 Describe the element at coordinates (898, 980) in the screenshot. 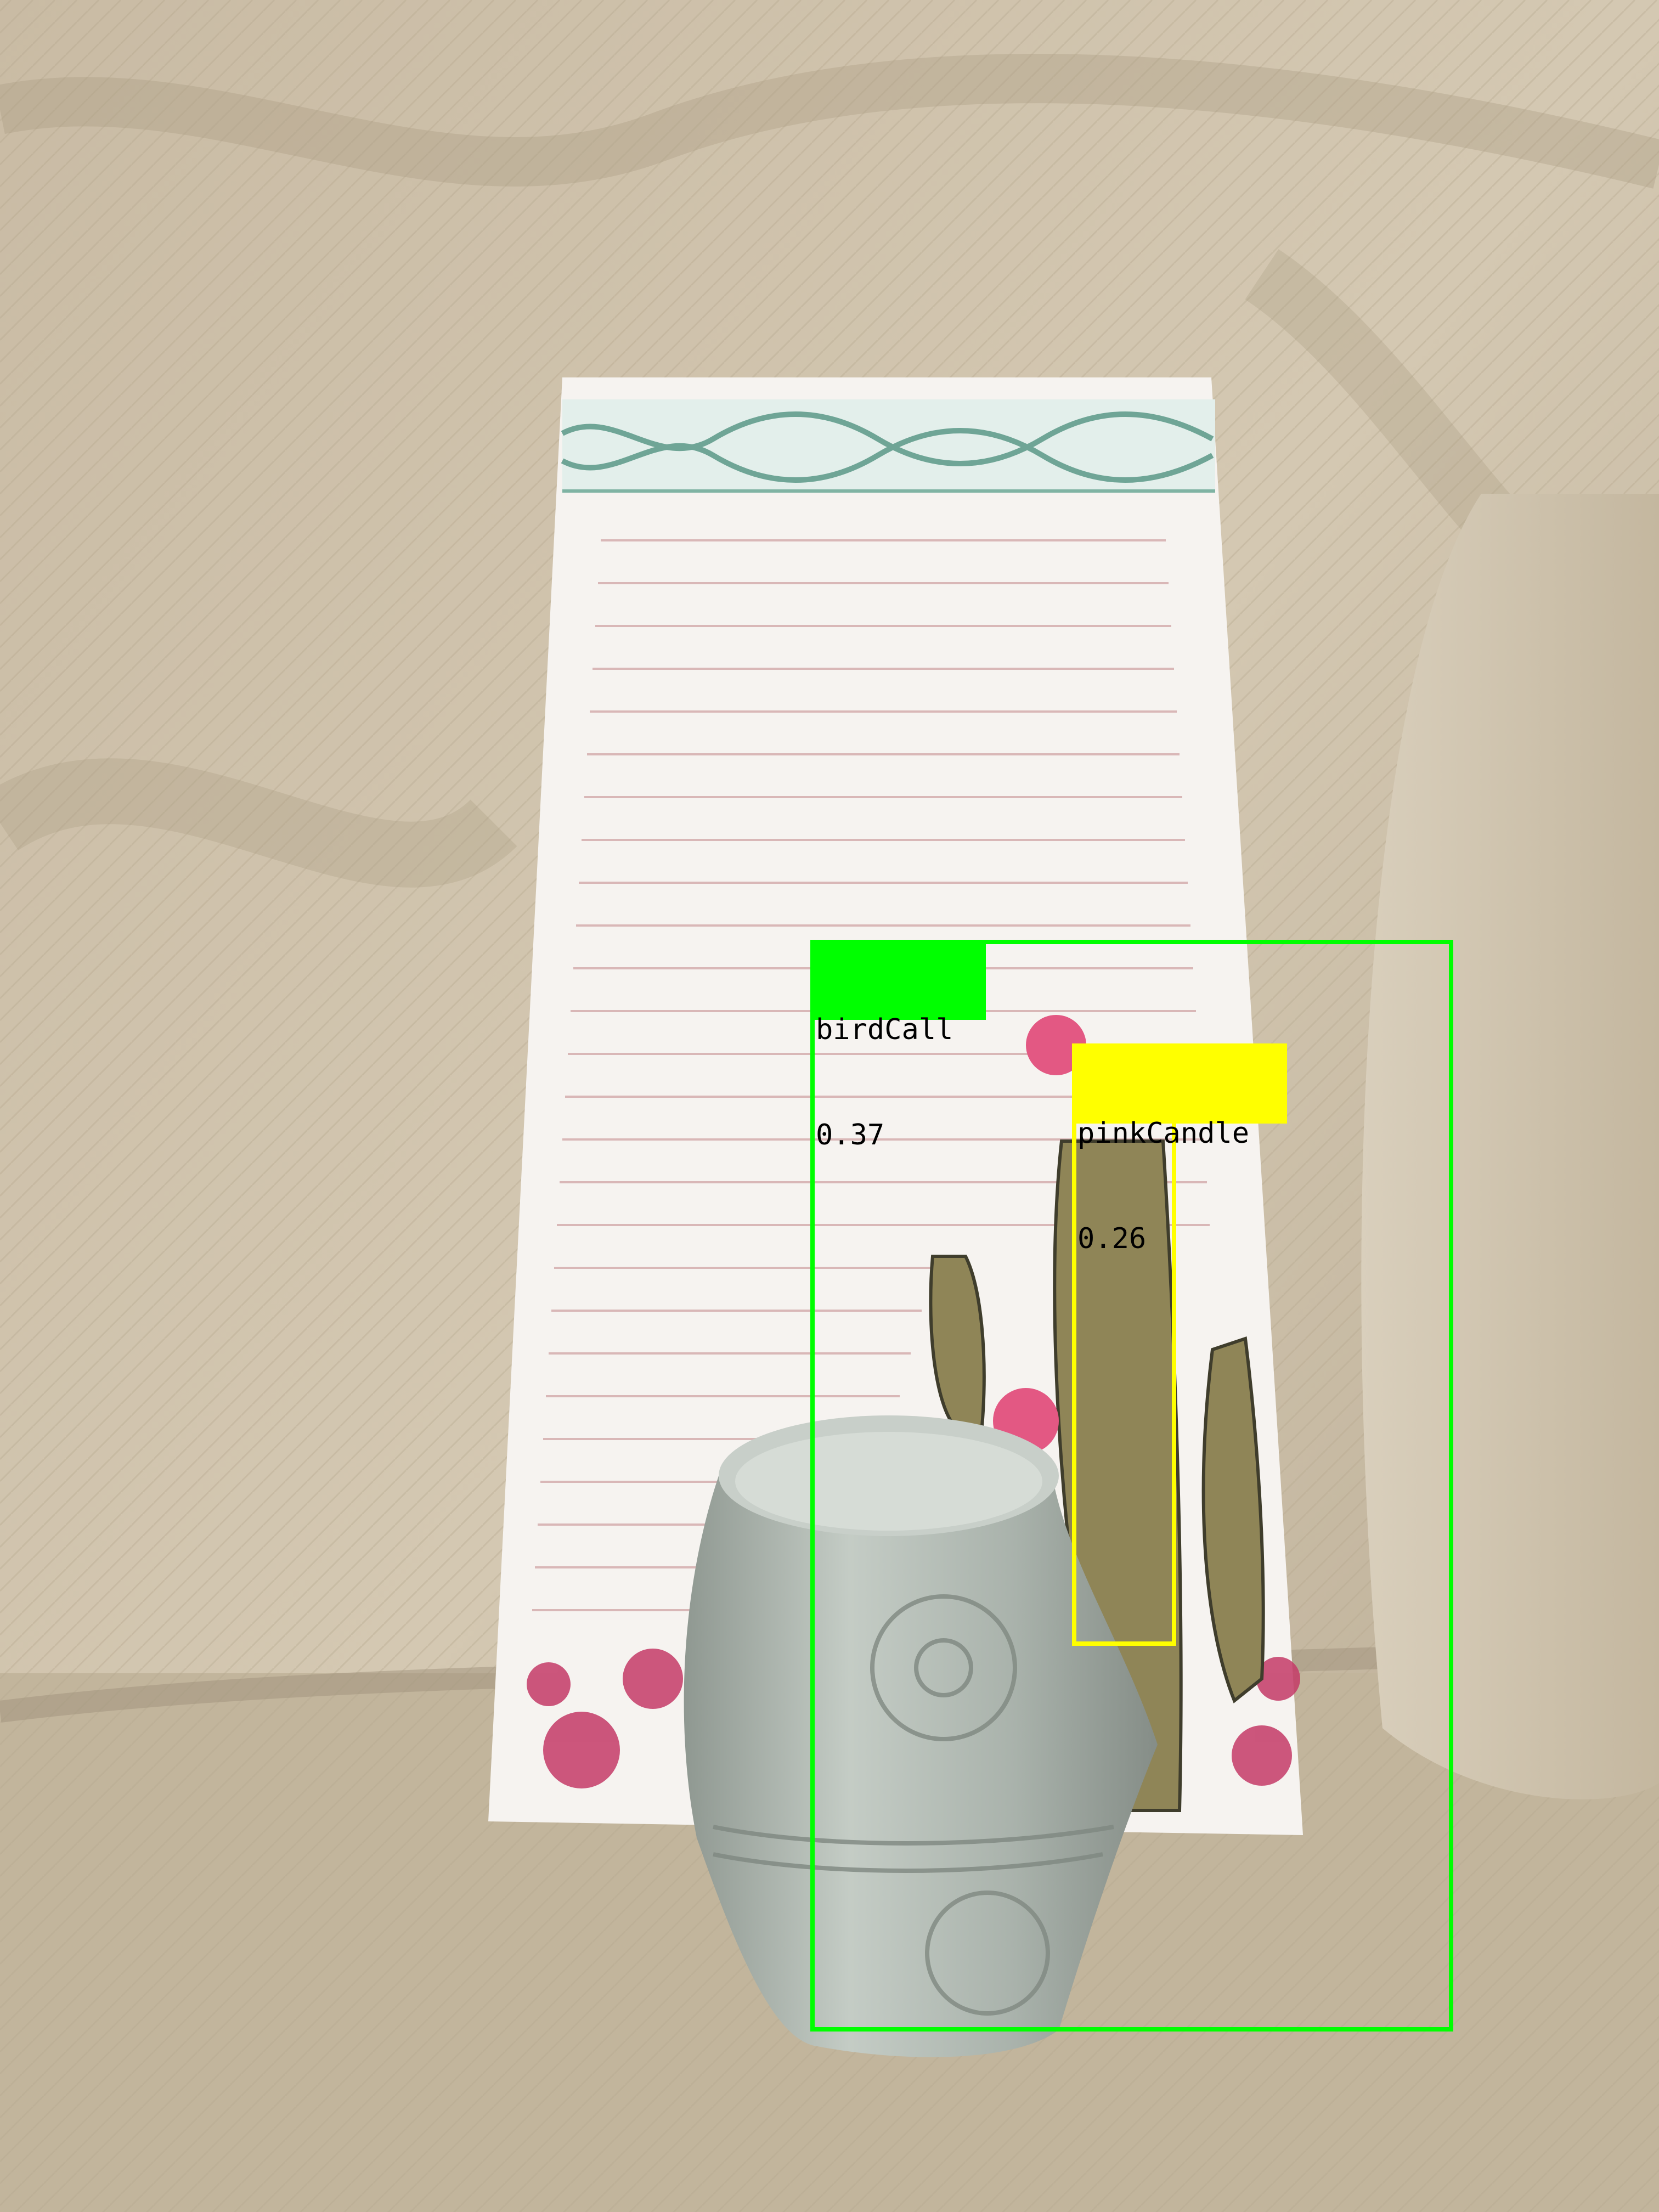

I see `detection-label-birdcall: birdCall 0.37` at that location.